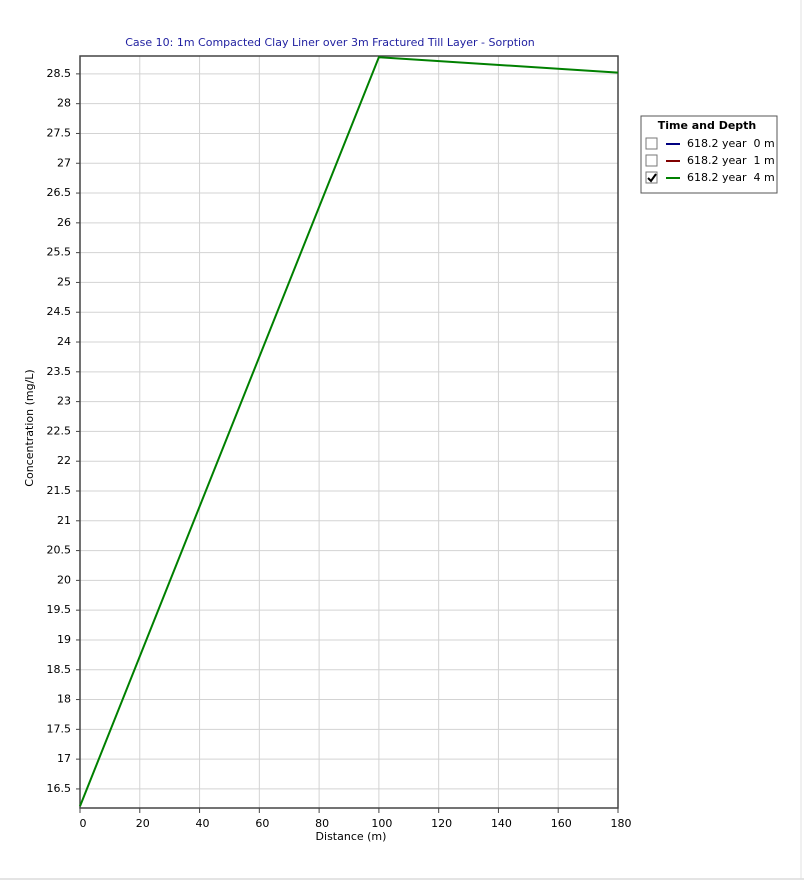 The image size is (804, 885). What do you see at coordinates (59, 669) in the screenshot?
I see `y-tick-label: 18.5` at bounding box center [59, 669].